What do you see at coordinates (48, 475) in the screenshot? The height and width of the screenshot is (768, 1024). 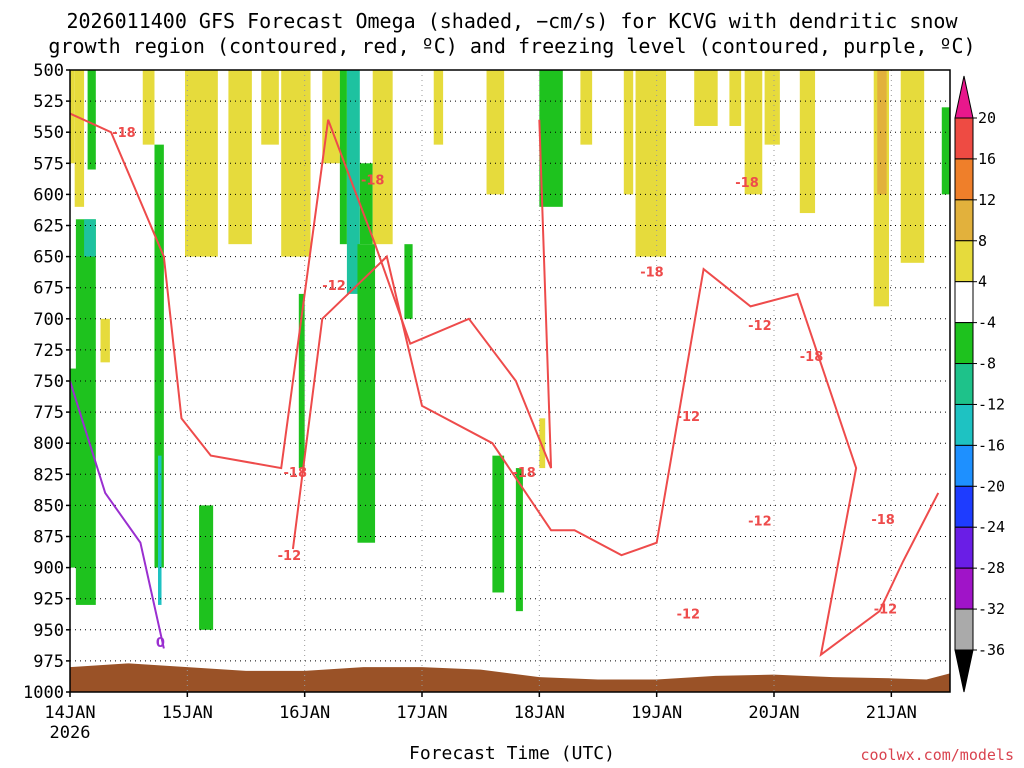 I see `y-tick-label: 825` at bounding box center [48, 475].